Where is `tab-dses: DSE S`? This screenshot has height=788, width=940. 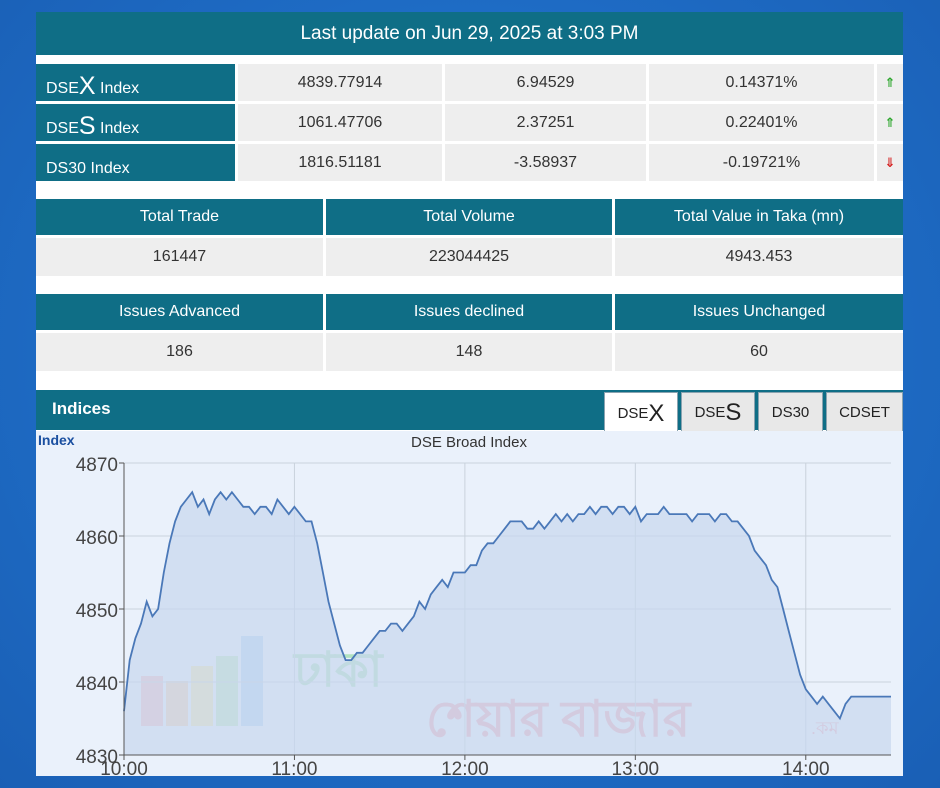 tab-dses: DSE S is located at coordinates (718, 412).